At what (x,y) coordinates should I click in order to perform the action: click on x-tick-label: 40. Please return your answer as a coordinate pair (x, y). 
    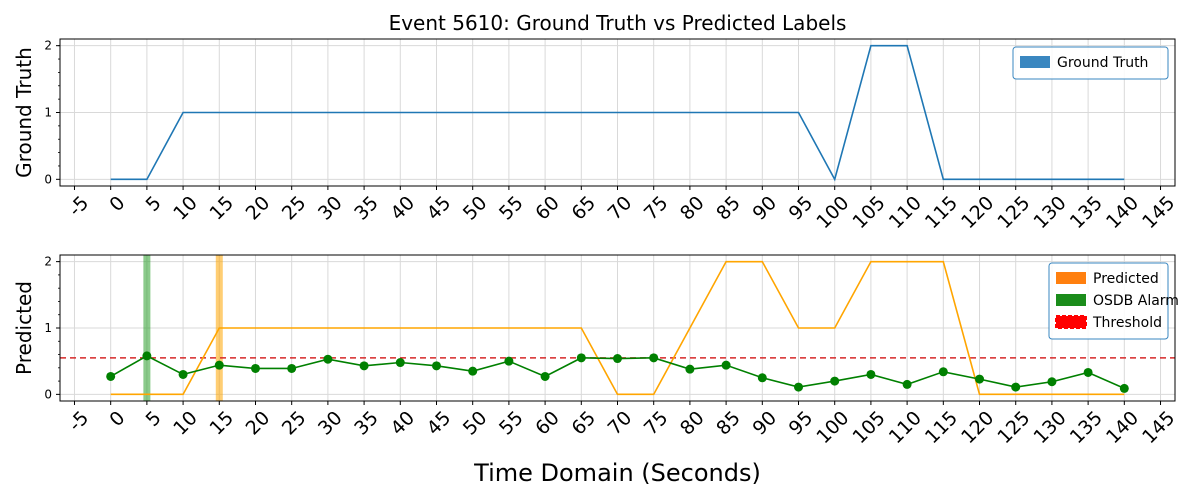
    Looking at the image, I should click on (402, 423).